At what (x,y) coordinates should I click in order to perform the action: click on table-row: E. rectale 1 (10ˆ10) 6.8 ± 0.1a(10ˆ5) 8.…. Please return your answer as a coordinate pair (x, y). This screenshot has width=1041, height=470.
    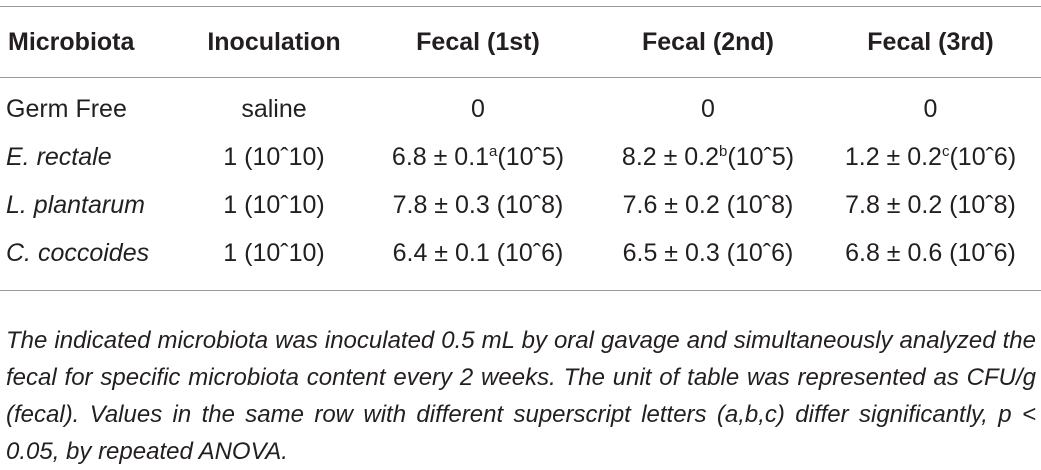
    Looking at the image, I should click on (520, 157).